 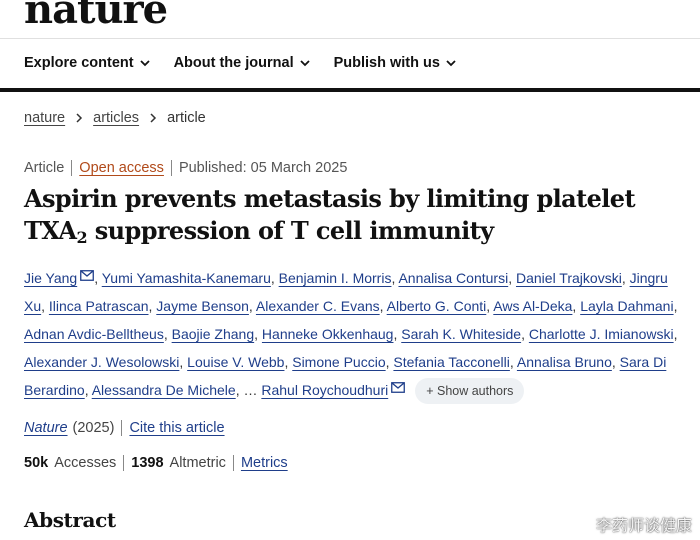 What do you see at coordinates (177, 428) in the screenshot?
I see `cite-article-link: Cite this article` at bounding box center [177, 428].